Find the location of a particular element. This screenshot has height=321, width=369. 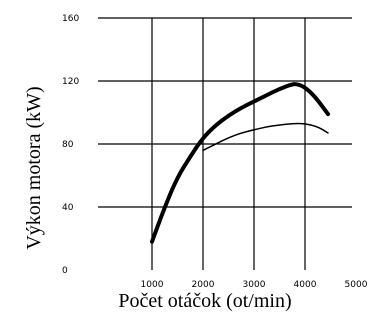

y-tick-label: 40 is located at coordinates (68, 208).